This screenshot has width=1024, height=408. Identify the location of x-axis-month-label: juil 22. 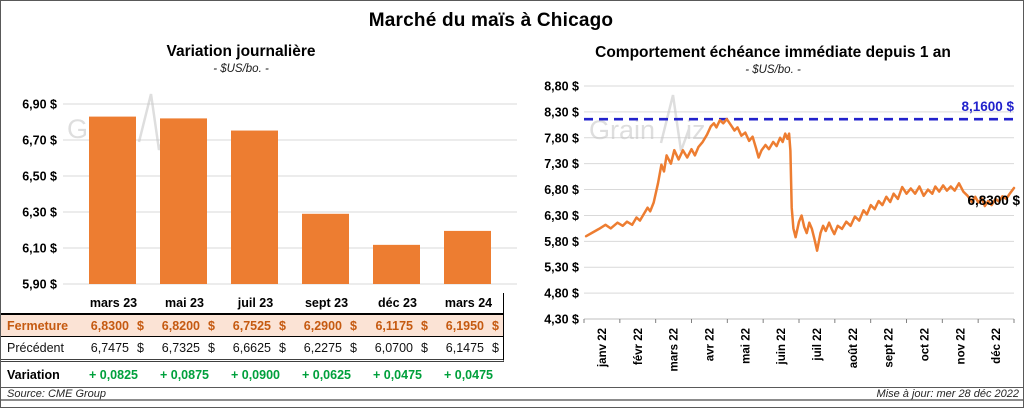
(818, 345).